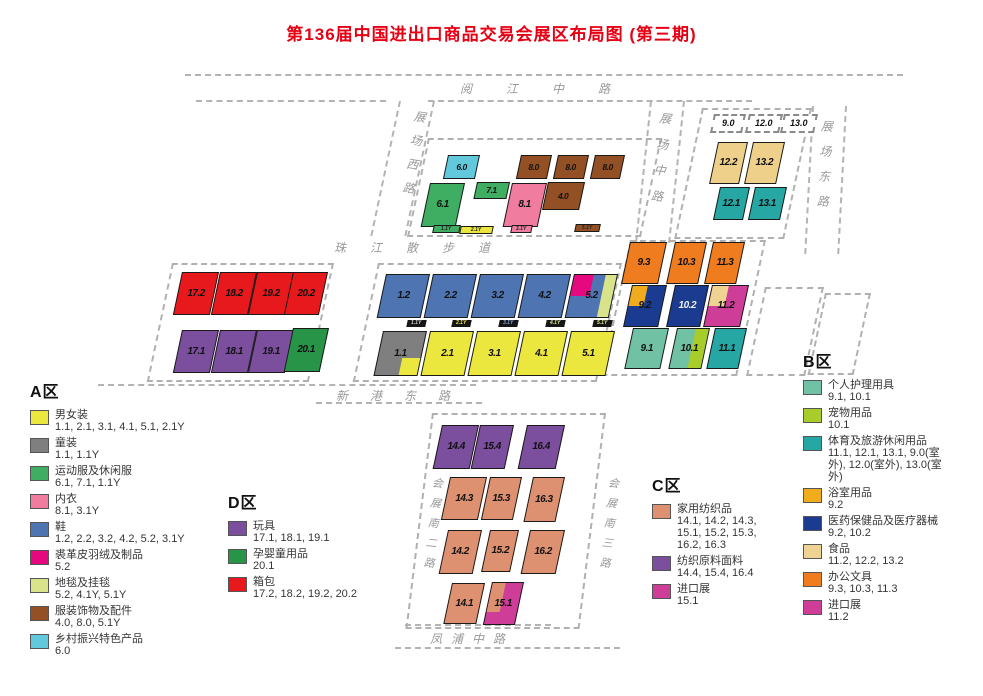 This screenshot has width=983, height=696. I want to click on hall-7.1: 7.1, so click(491, 190).